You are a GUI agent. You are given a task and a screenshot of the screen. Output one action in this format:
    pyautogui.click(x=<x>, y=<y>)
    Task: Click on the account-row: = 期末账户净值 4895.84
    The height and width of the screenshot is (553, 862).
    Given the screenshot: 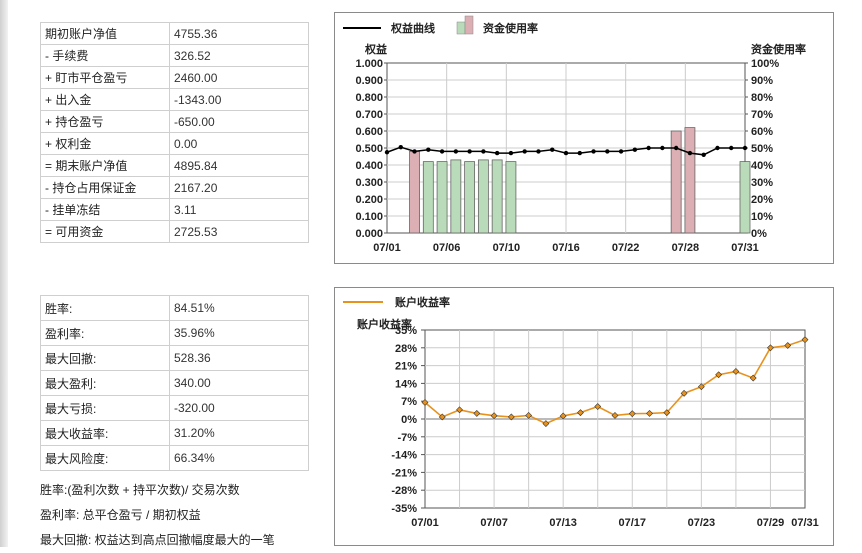 What is the action you would take?
    pyautogui.click(x=174, y=165)
    